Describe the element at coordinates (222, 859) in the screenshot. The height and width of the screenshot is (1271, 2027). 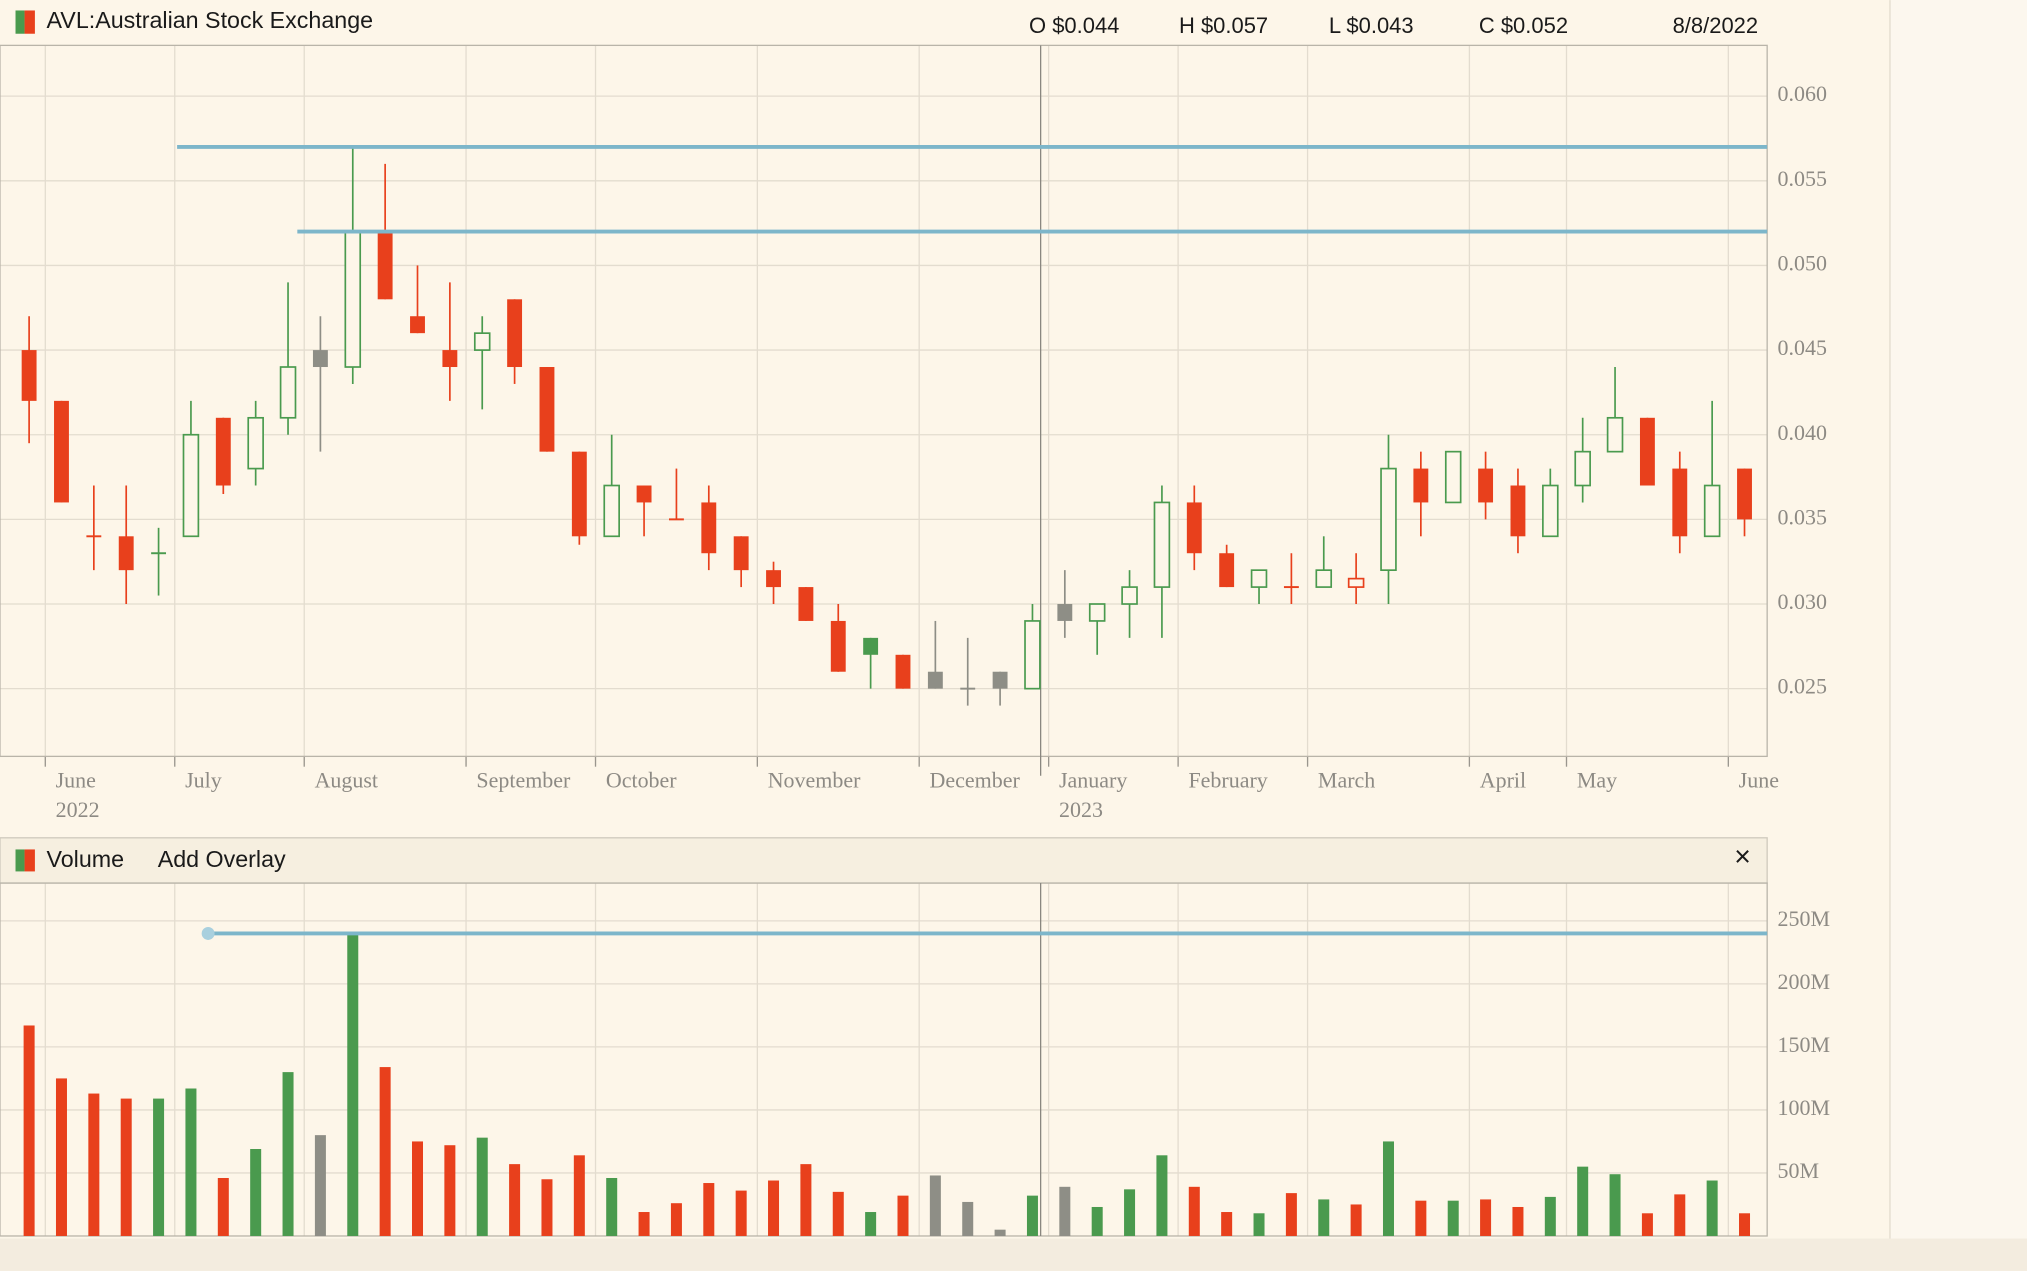
I see `add-overlay: Add Overlay` at that location.